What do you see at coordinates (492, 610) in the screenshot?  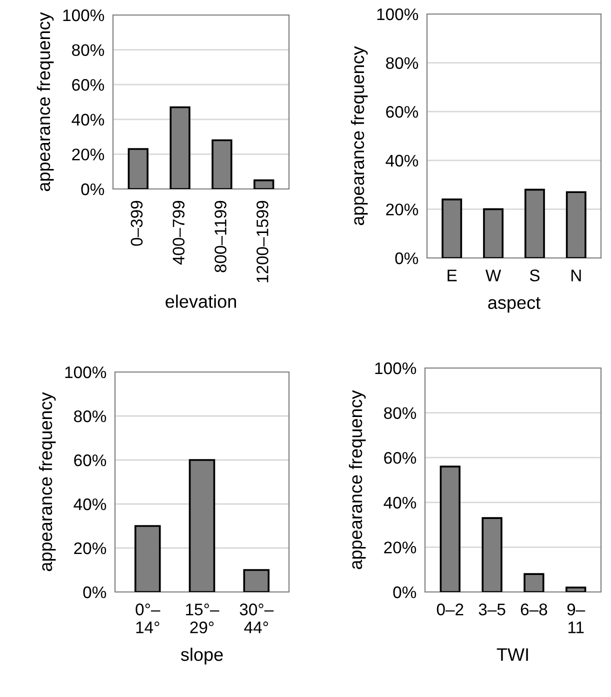 I see `x-tick-label: 3–5` at bounding box center [492, 610].